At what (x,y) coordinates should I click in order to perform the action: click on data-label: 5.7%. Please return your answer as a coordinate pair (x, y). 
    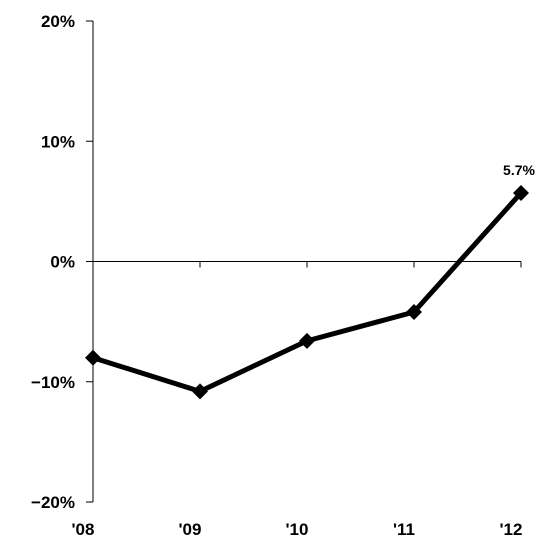
    Looking at the image, I should click on (519, 170).